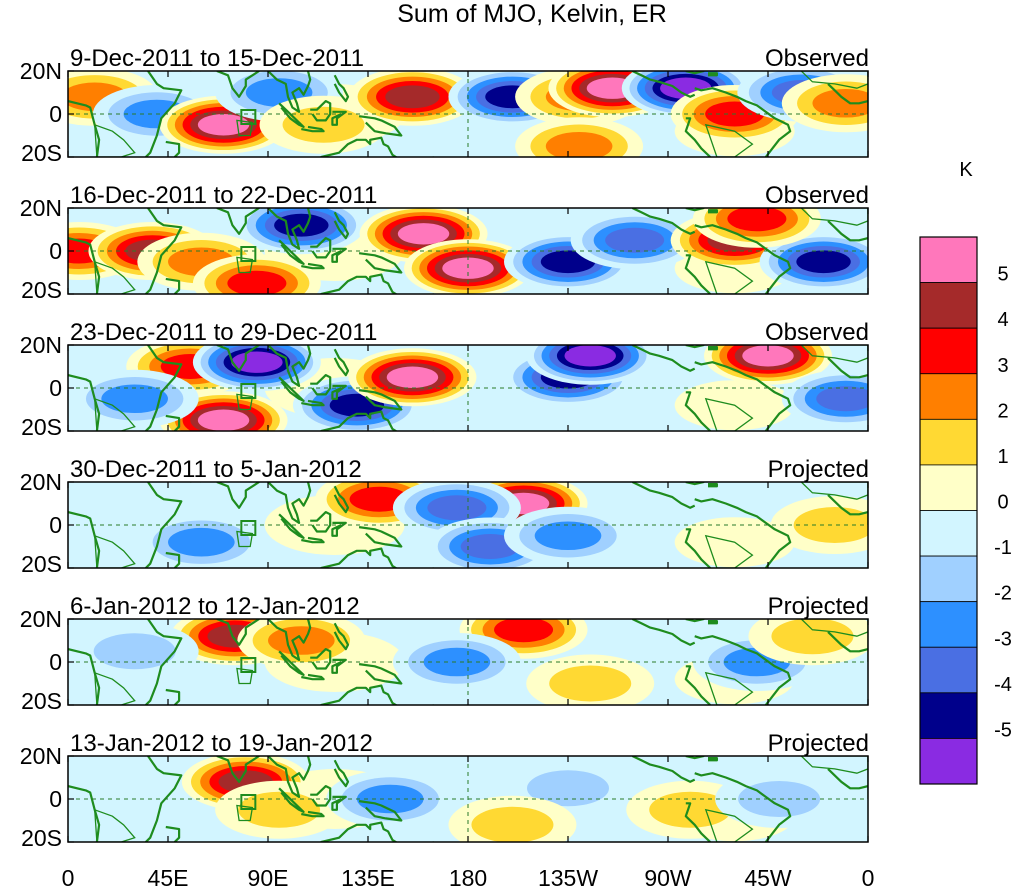 The height and width of the screenshot is (889, 1015). What do you see at coordinates (217, 58) in the screenshot?
I see `panel-period: 9-Dec-2011 to 15-Dec-2011` at bounding box center [217, 58].